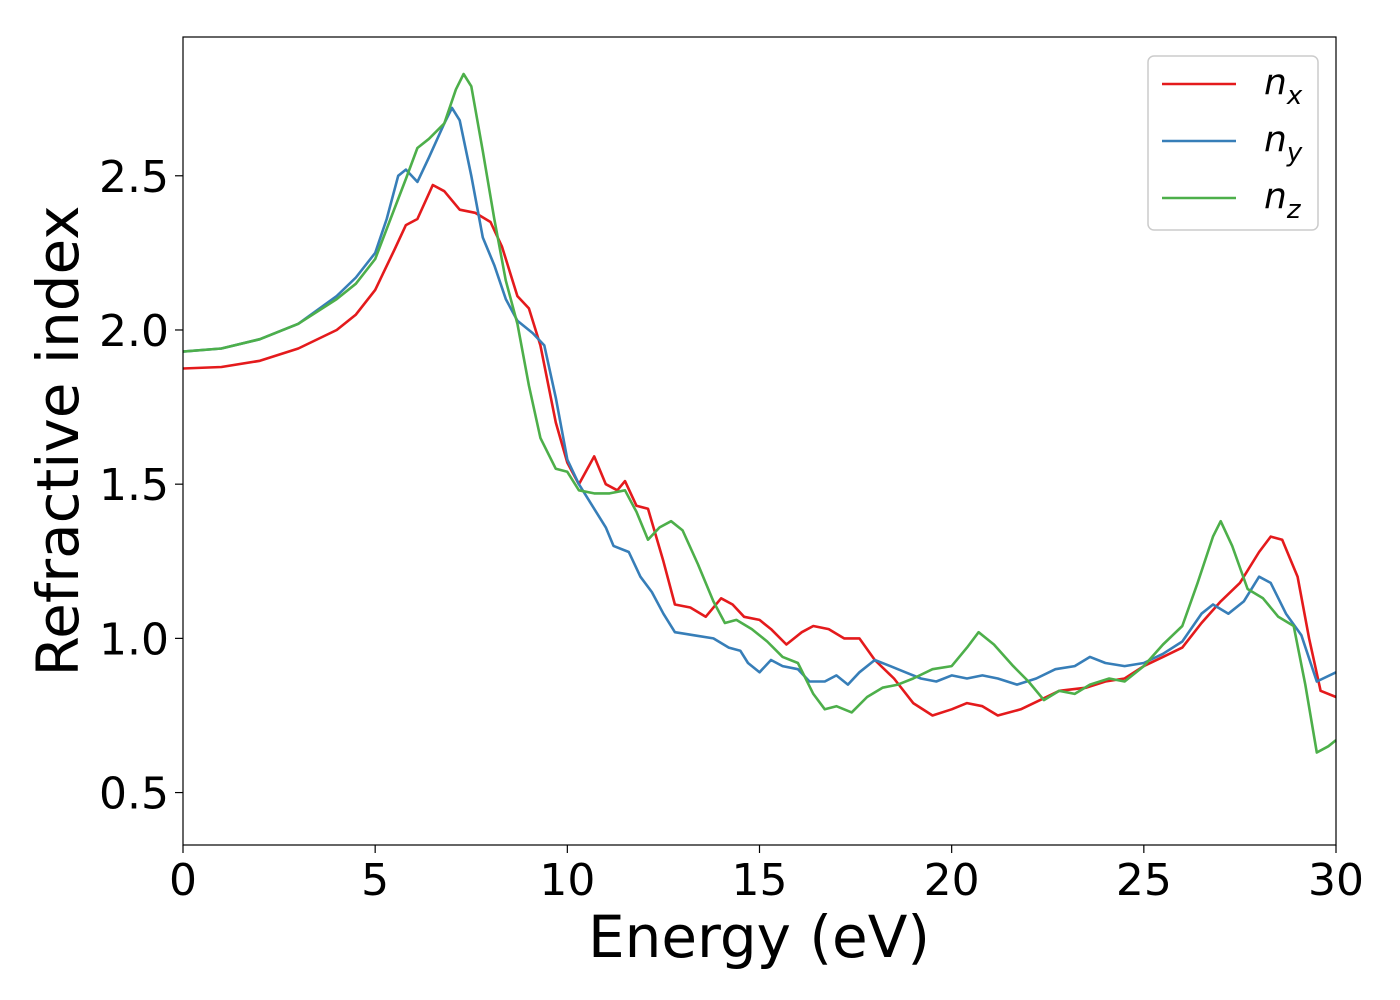 Image resolution: width=1400 pixels, height=1000 pixels. I want to click on legend-label-nx: nx, so click(1283, 86).